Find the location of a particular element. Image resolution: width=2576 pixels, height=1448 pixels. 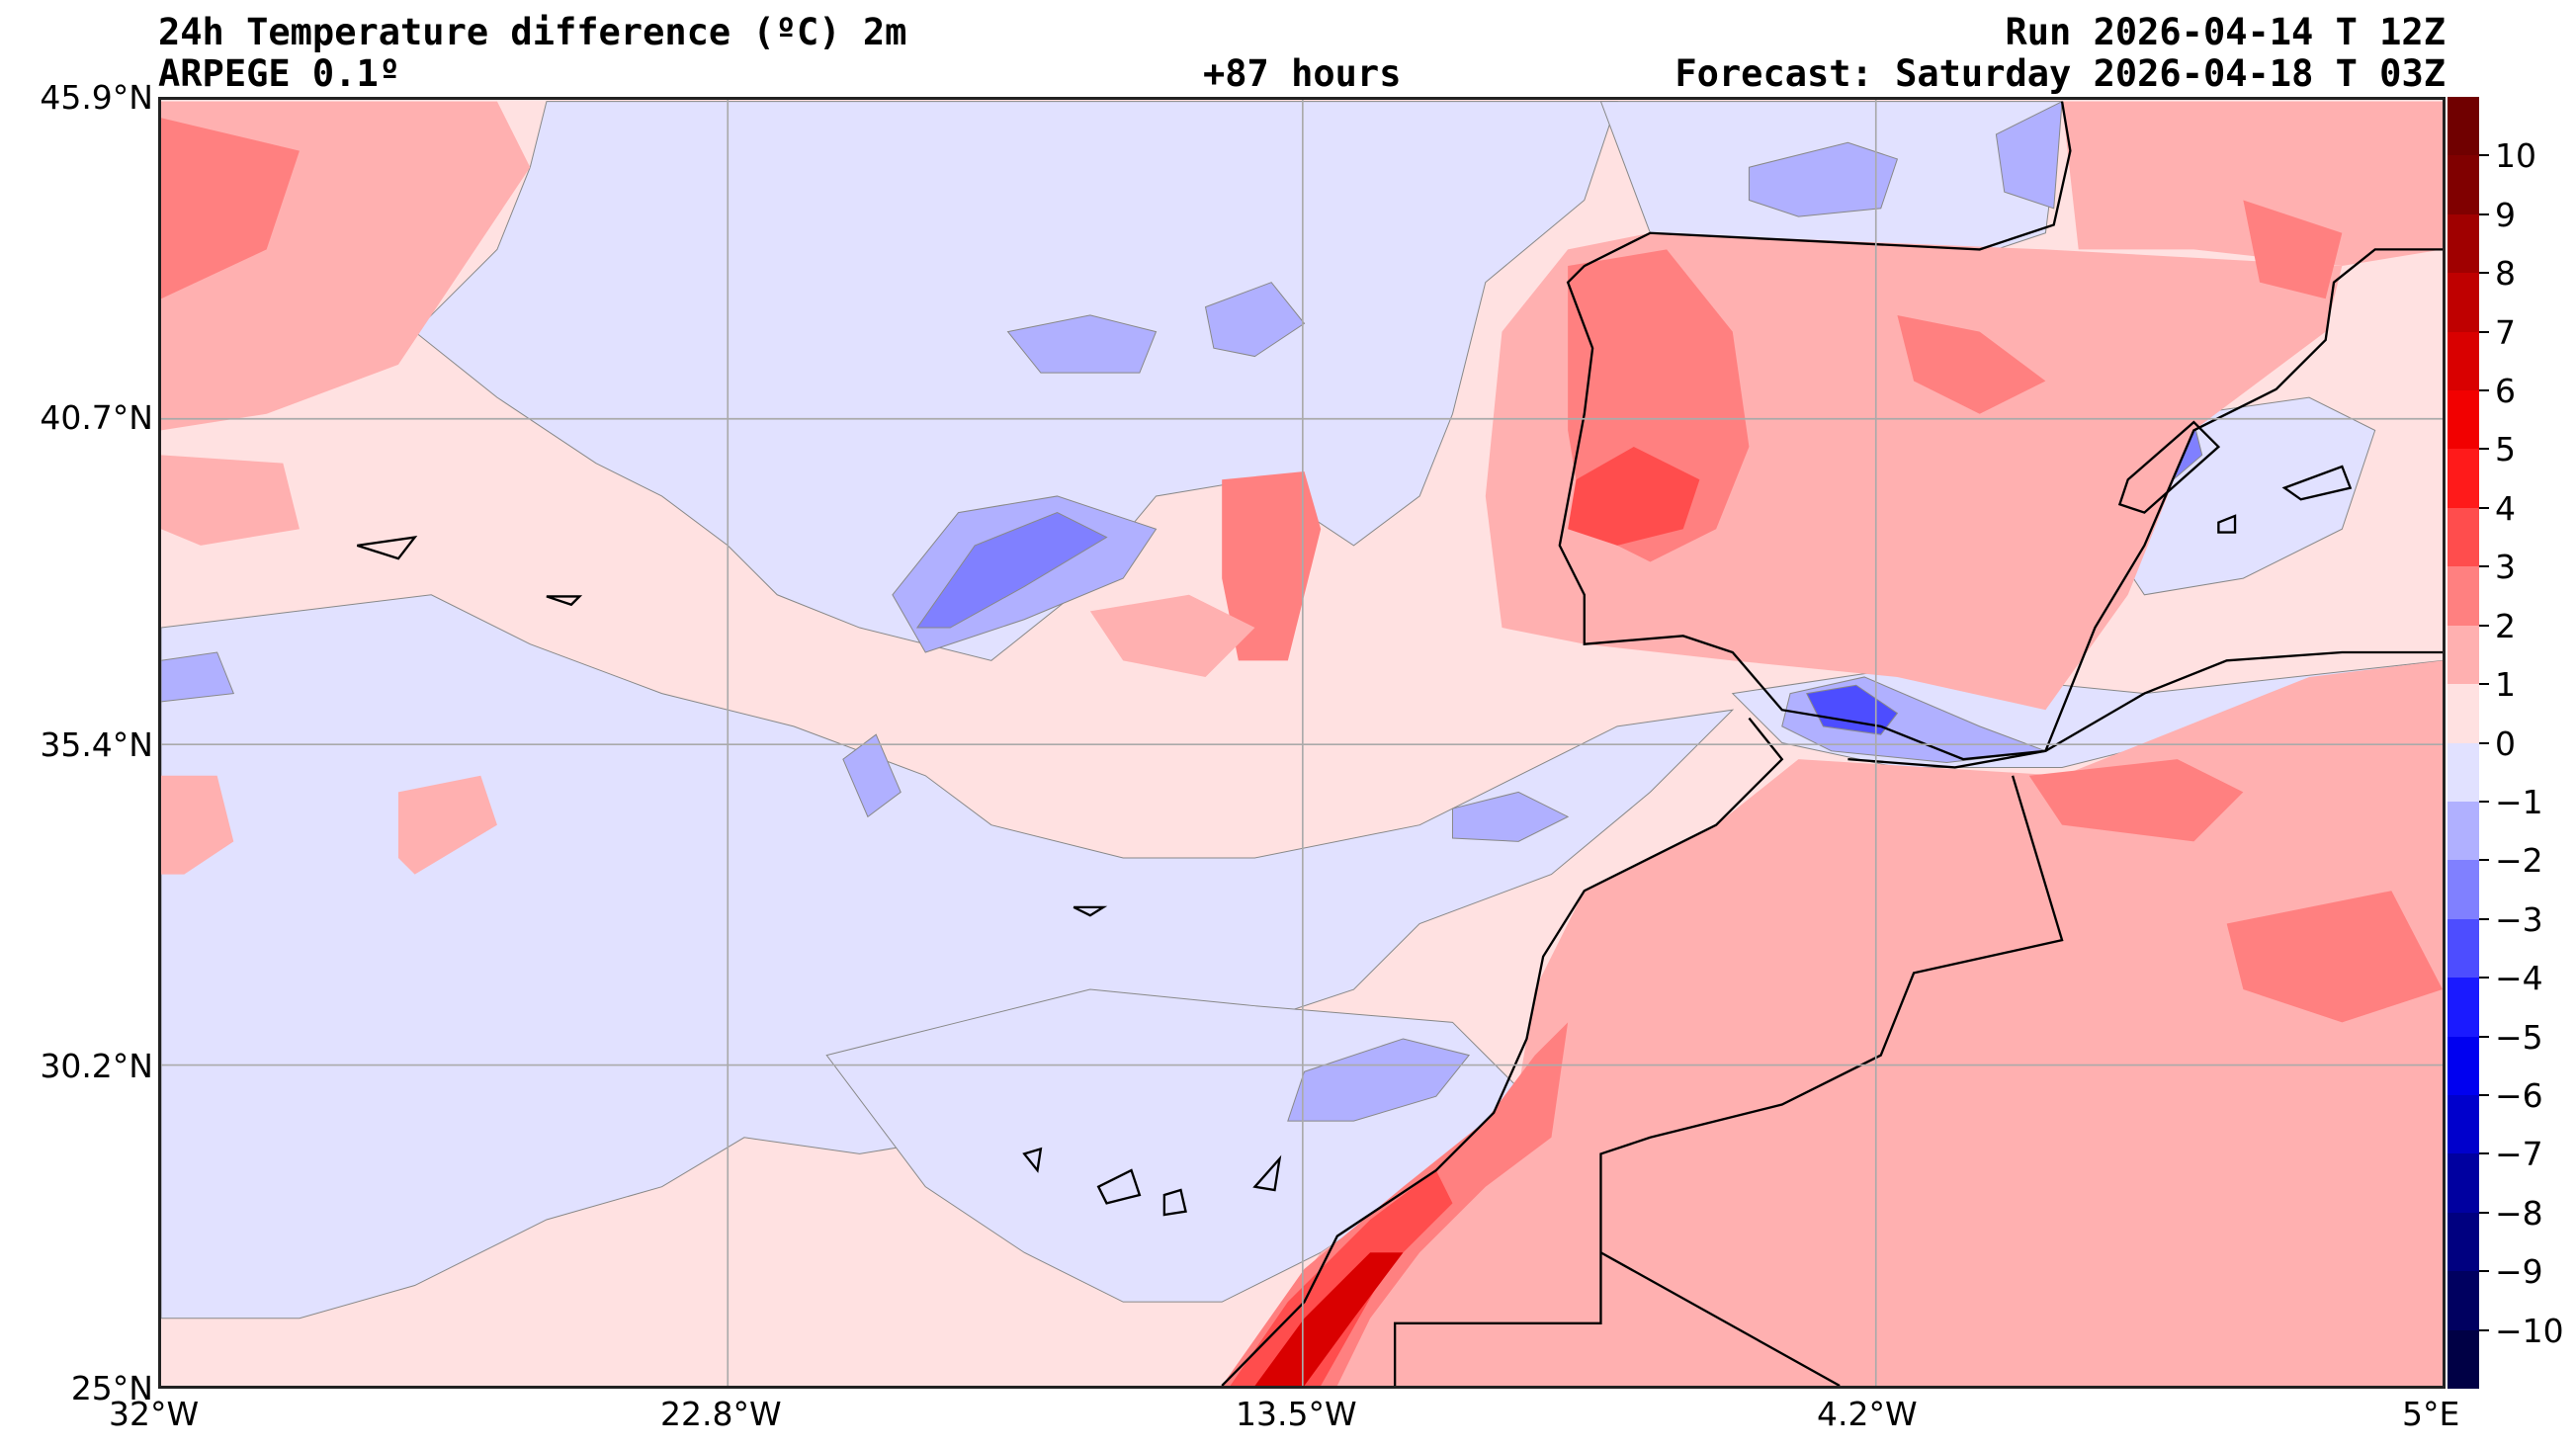

colorbar-tick-label: −1 is located at coordinates (2519, 801).